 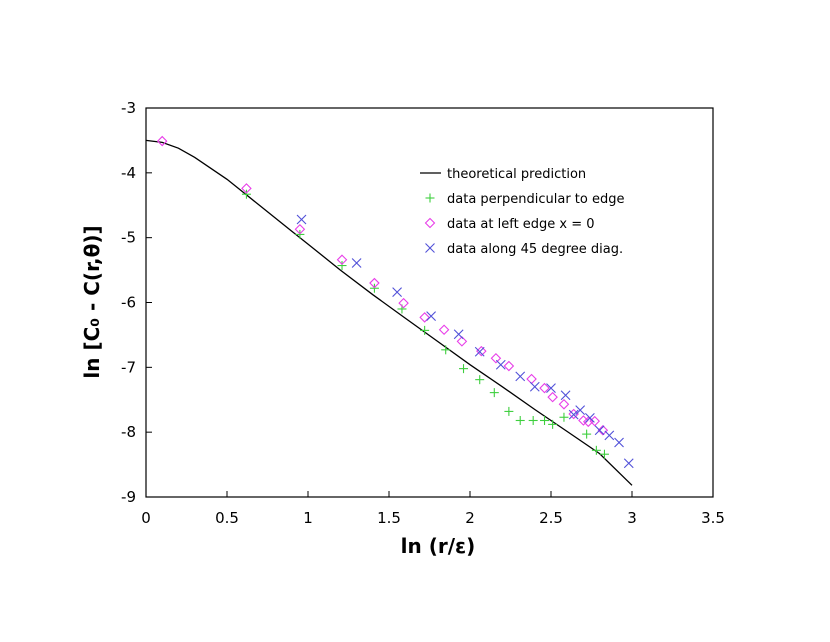 I want to click on legend-label: data perpendicular to edge, so click(x=536, y=199).